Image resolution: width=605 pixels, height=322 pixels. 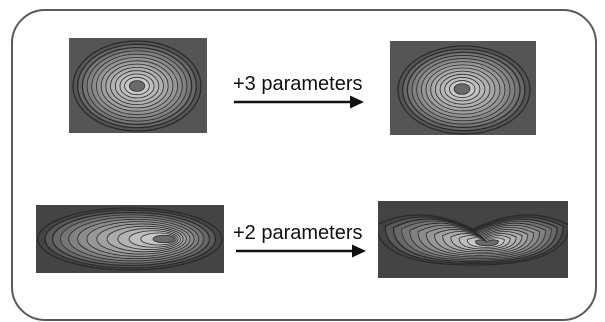 What do you see at coordinates (473, 239) in the screenshot?
I see `contour-plot-row2-after` at bounding box center [473, 239].